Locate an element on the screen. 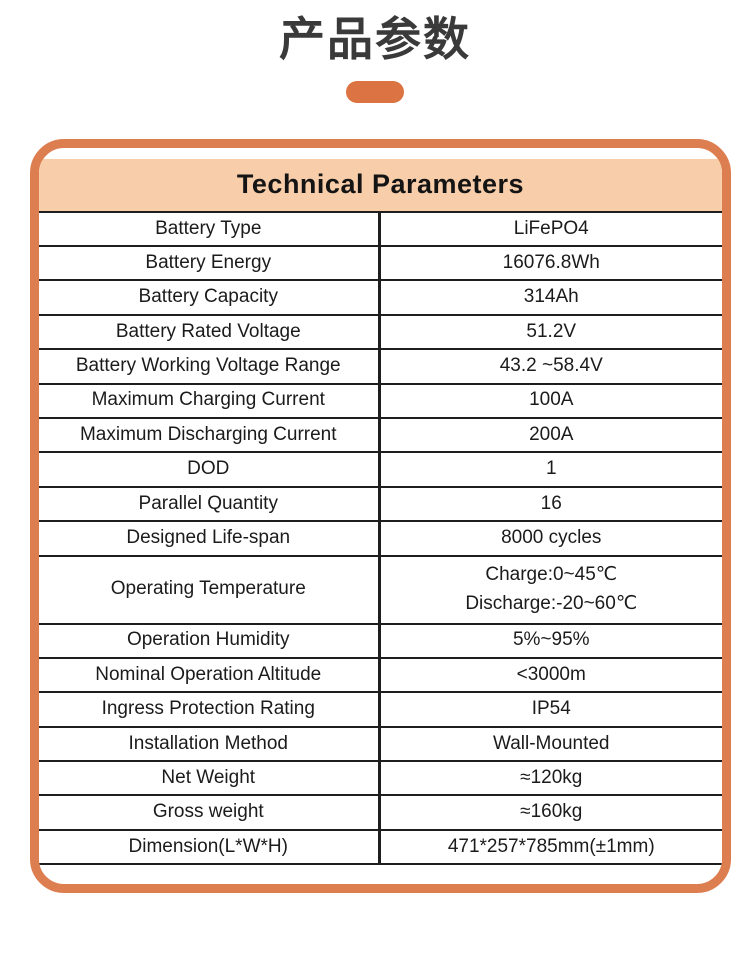  parameter-value: 16 is located at coordinates (551, 503).